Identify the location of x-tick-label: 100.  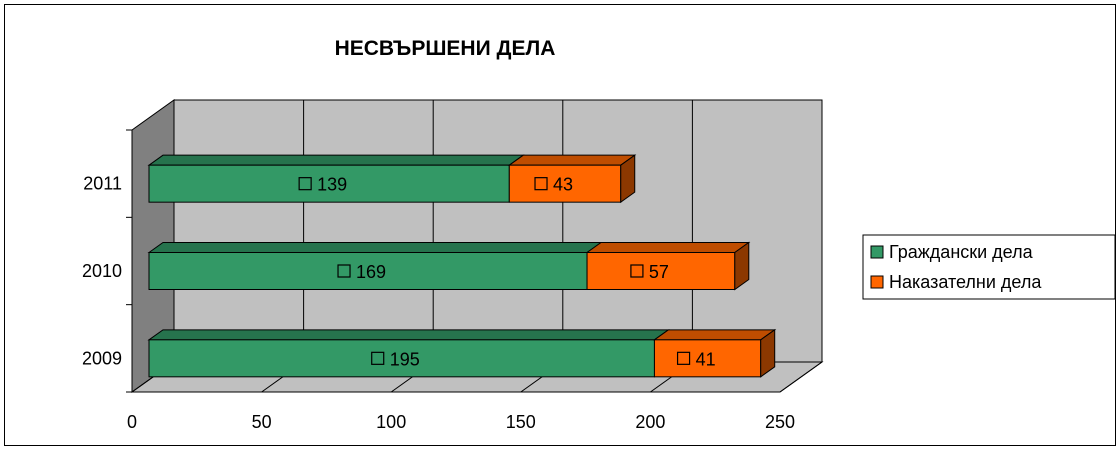
(391, 422).